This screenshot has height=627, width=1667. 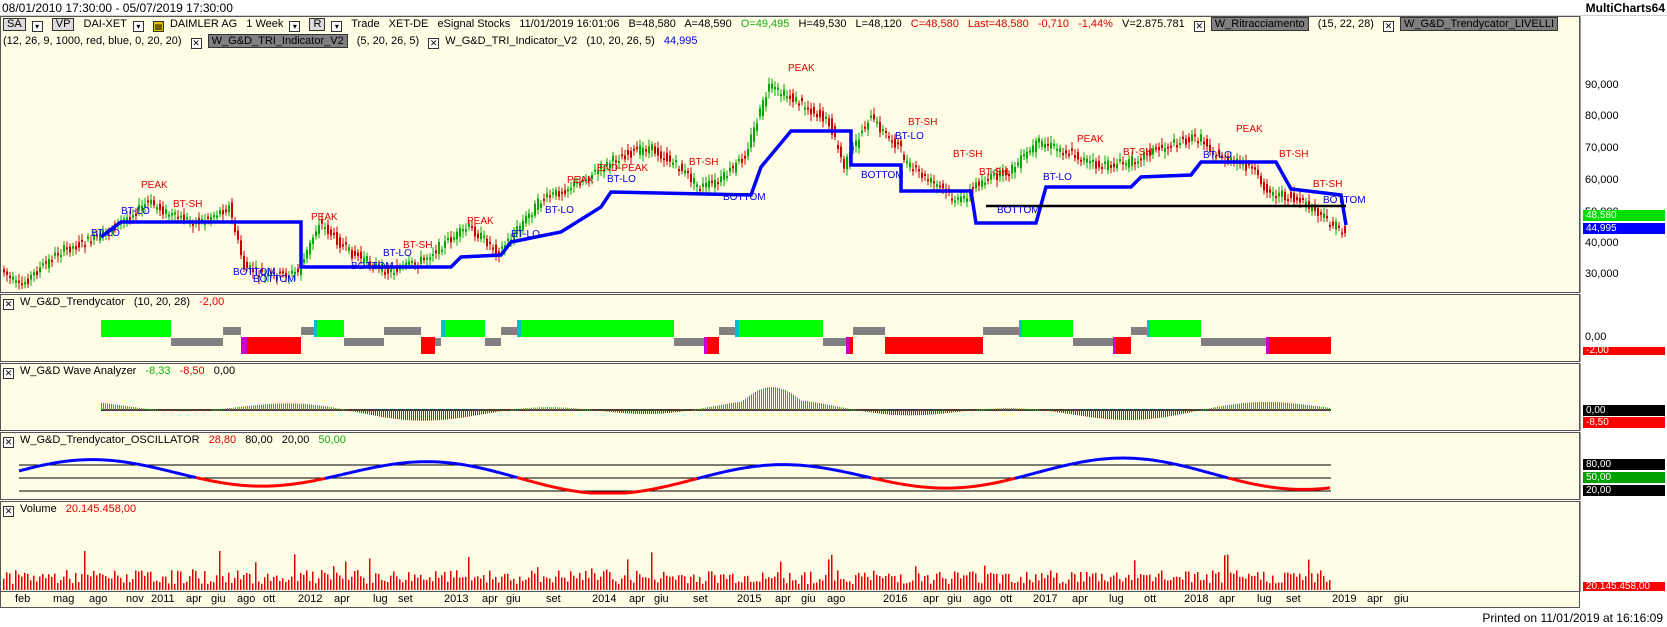 I want to click on wave-axis: 0,00 -8,50, so click(x=1623, y=397).